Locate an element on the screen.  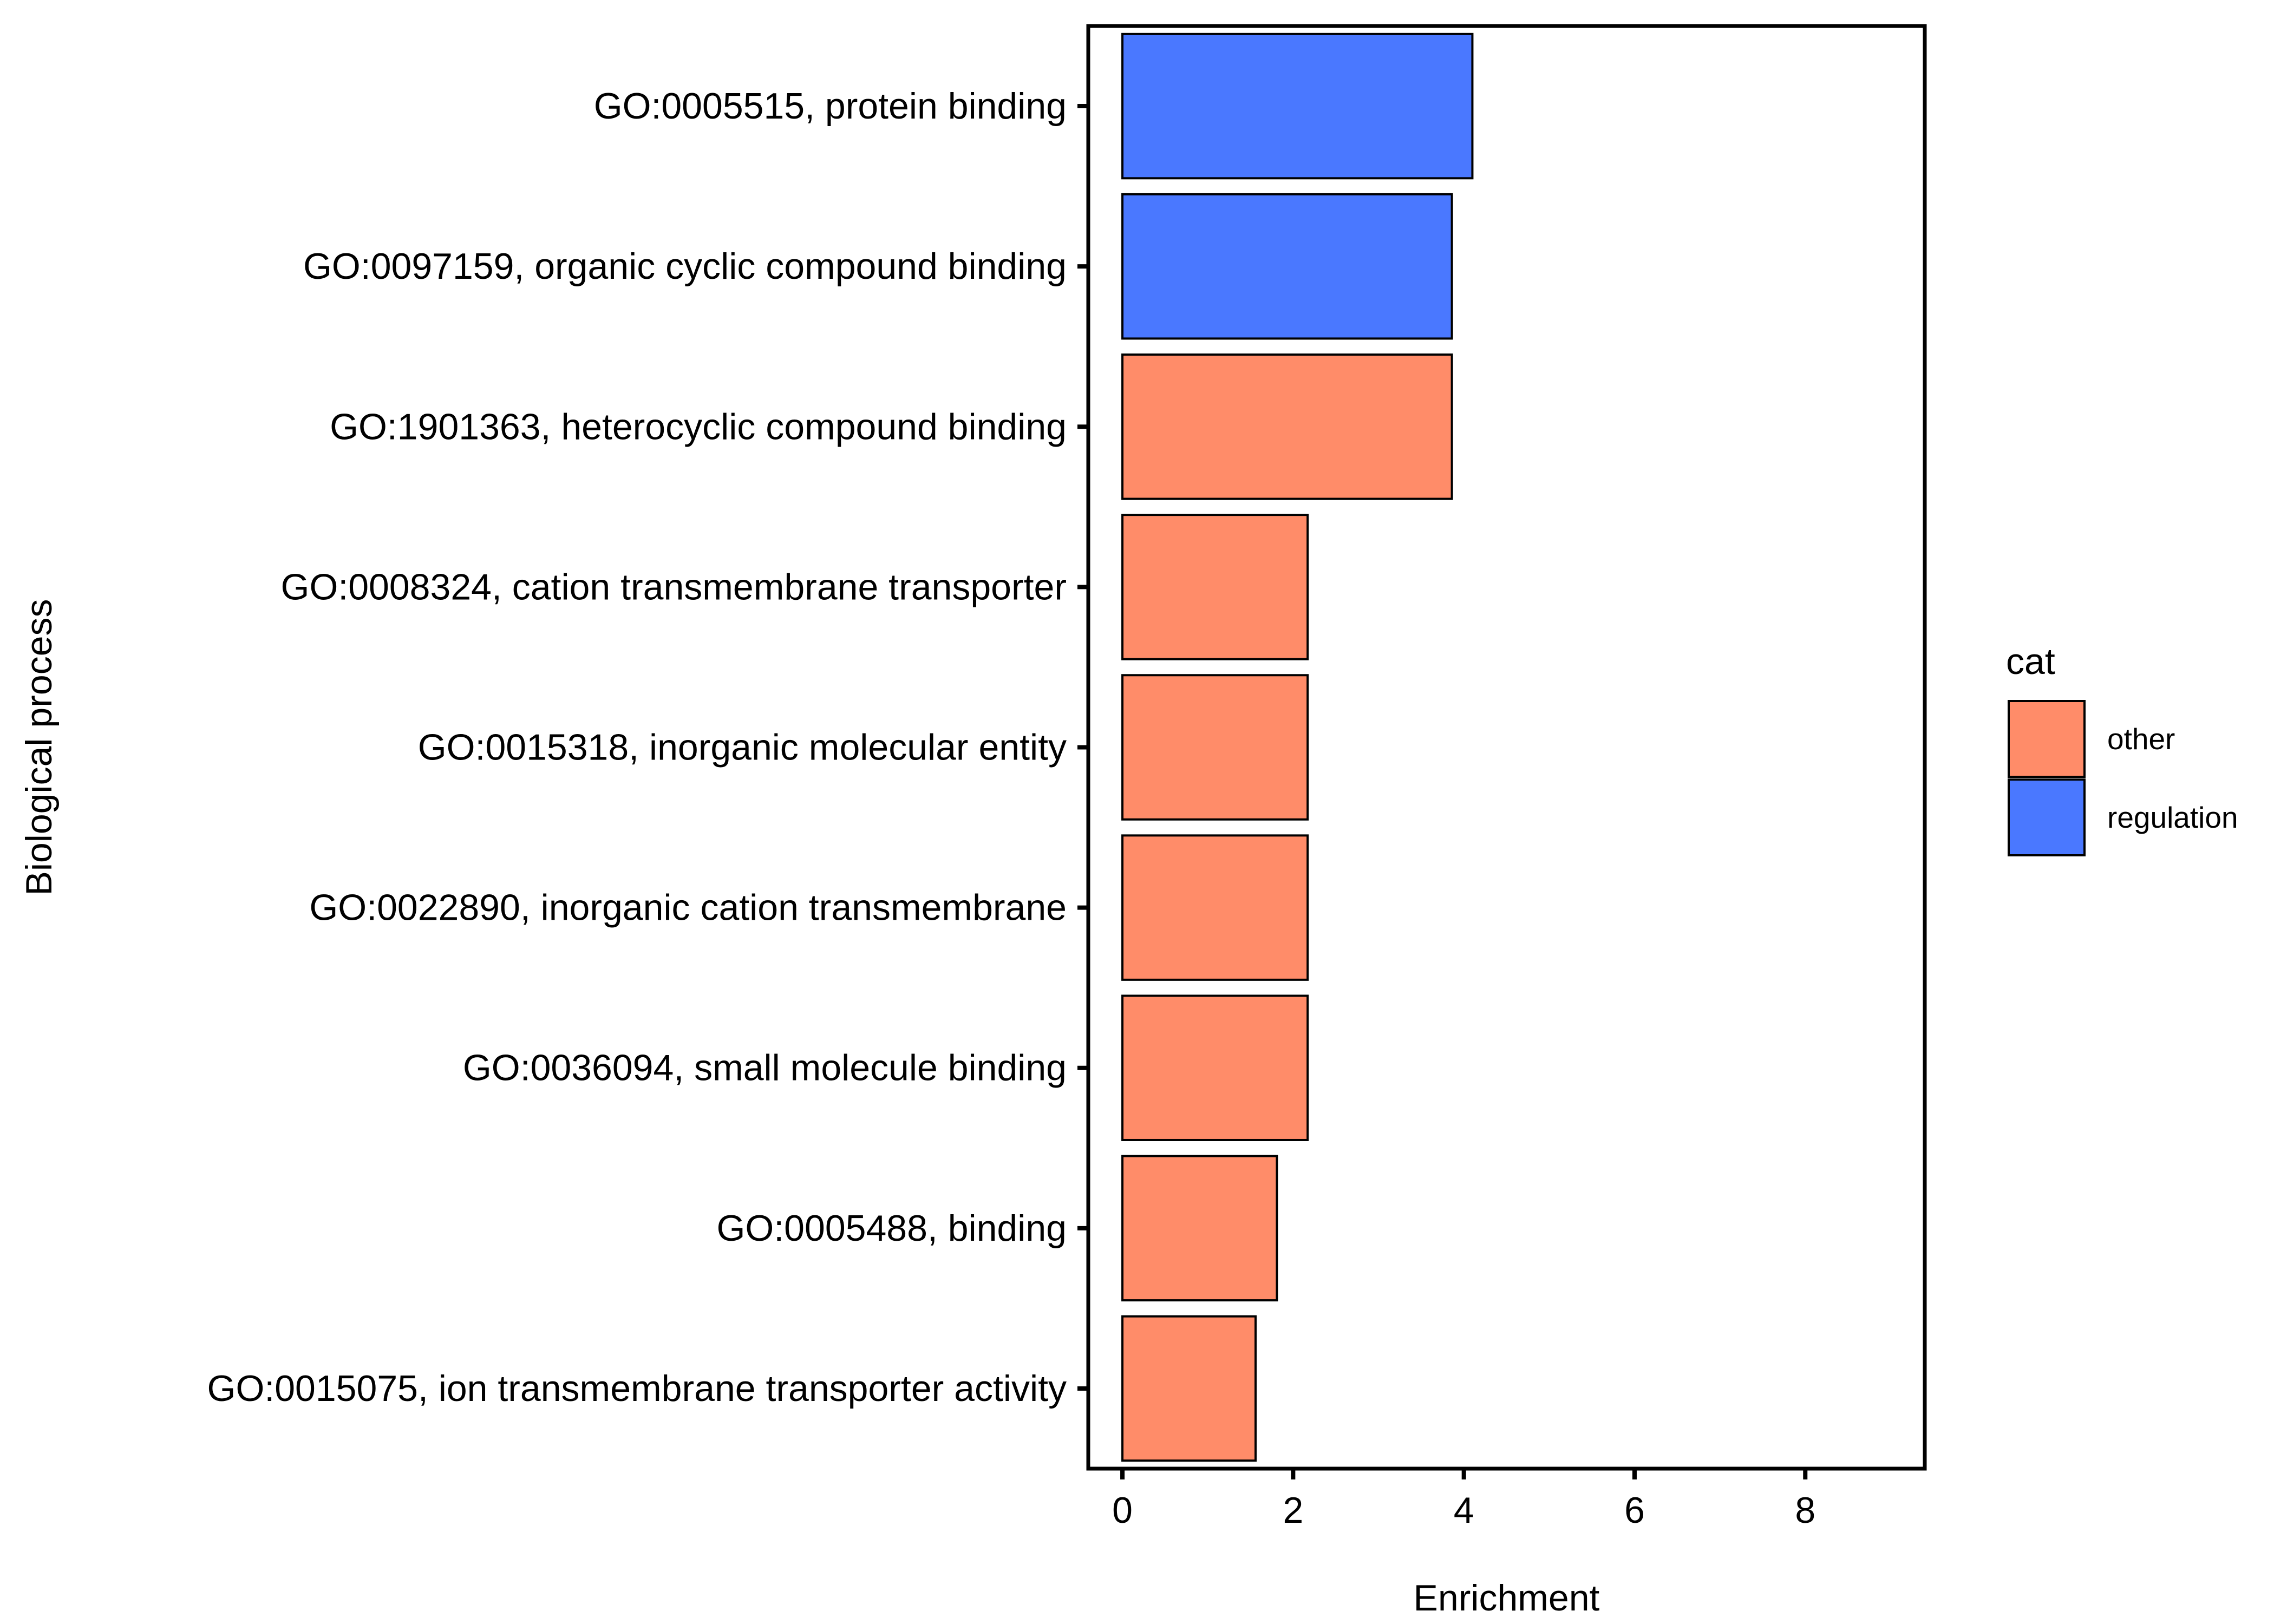
legend-key-other is located at coordinates (2047, 739).